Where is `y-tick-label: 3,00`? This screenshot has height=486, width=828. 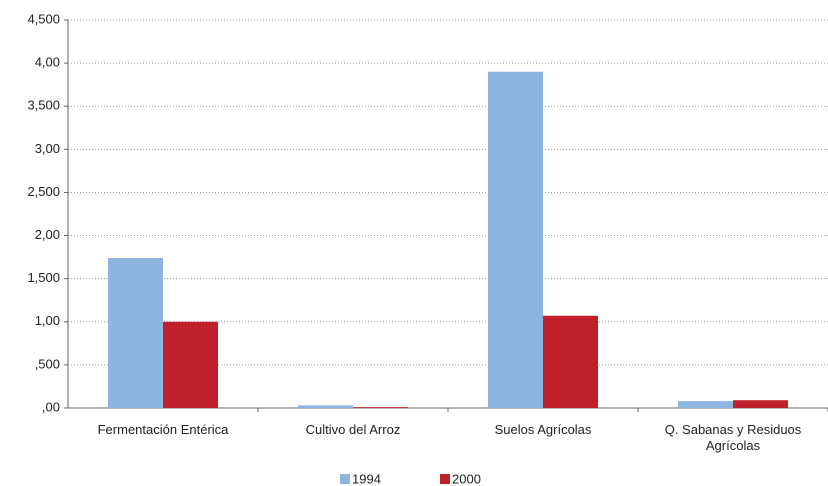
y-tick-label: 3,00 is located at coordinates (47, 148).